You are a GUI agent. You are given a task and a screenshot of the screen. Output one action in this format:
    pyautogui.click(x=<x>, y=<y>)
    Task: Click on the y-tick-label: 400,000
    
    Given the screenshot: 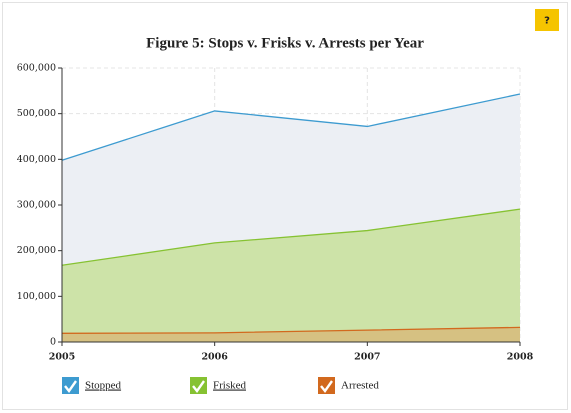 What is the action you would take?
    pyautogui.click(x=36, y=159)
    